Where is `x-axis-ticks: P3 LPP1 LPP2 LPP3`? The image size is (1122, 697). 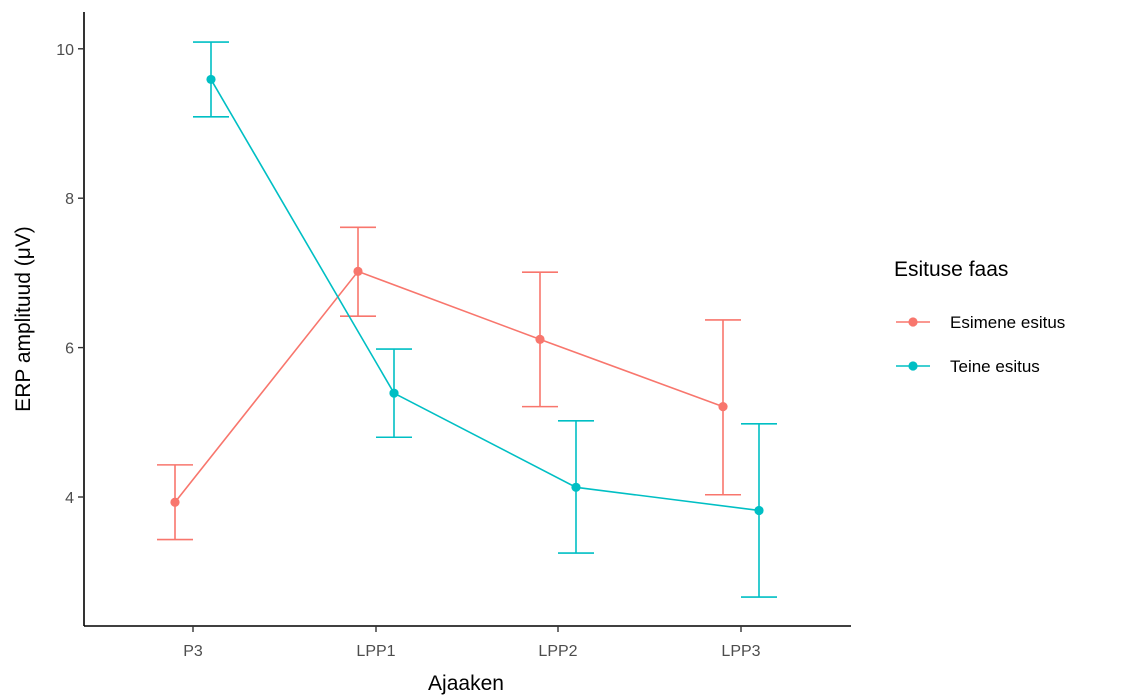 x-axis-ticks: P3 LPP1 LPP2 LPP3 is located at coordinates (472, 643).